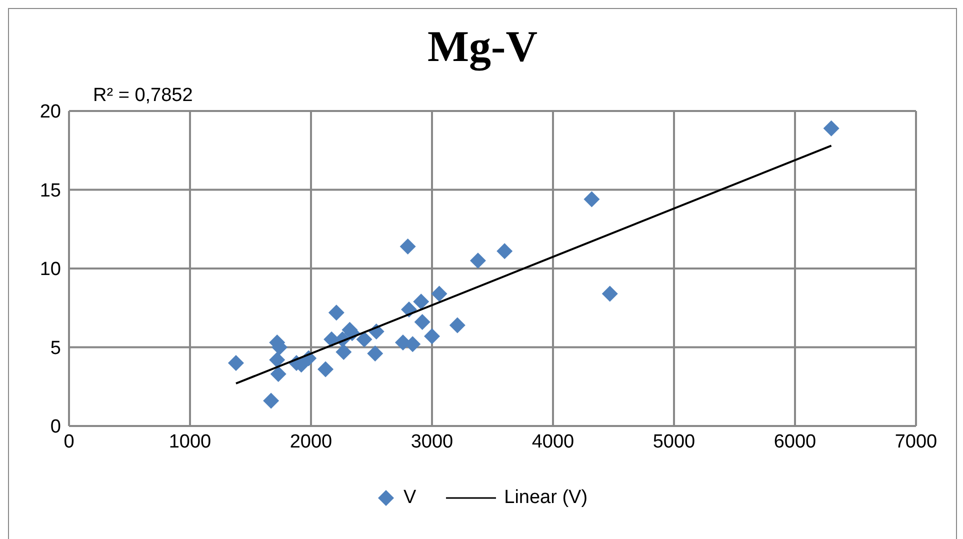 The width and height of the screenshot is (963, 539). I want to click on x-tick-label: 1000, so click(190, 441).